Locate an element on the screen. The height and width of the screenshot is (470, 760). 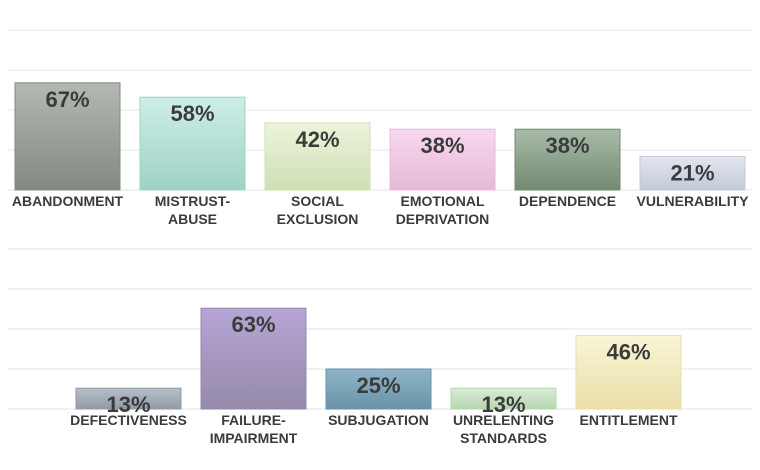
bar-subjugation is located at coordinates (378, 389).